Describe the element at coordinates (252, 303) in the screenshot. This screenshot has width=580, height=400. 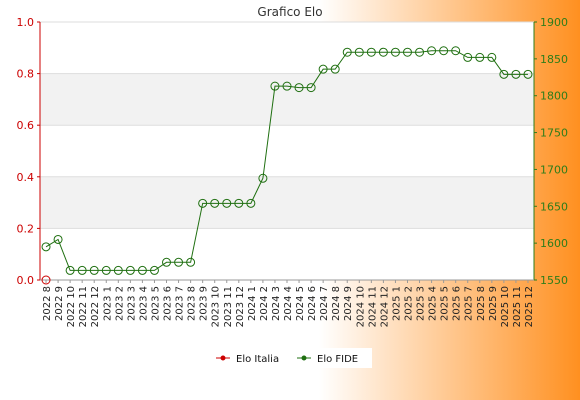
I see `x-tick-label: 2024 1` at that location.